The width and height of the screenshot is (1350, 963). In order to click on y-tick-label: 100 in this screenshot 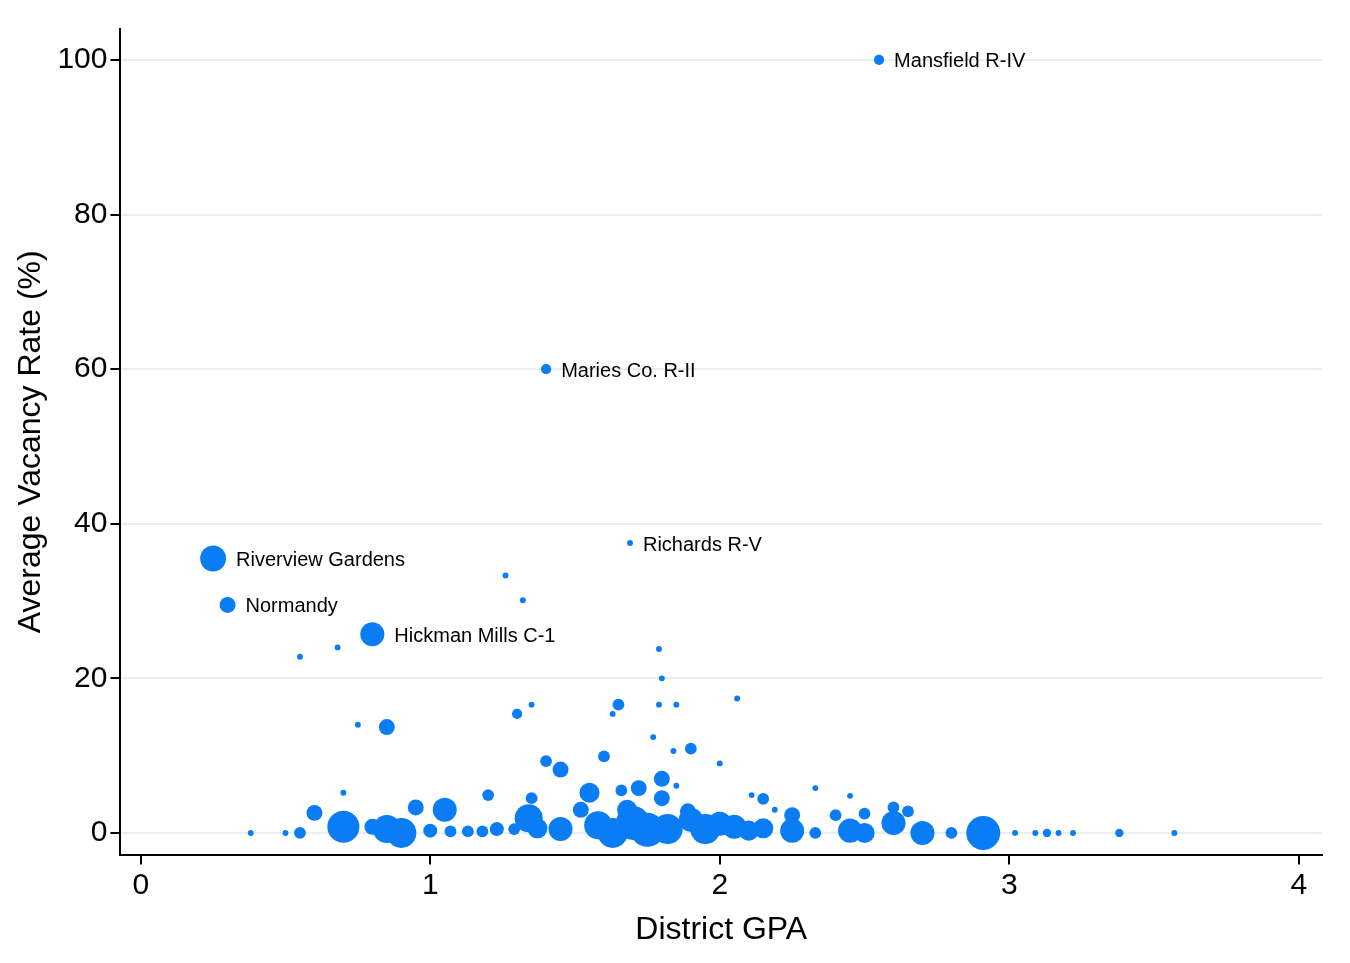, I will do `click(82, 58)`.